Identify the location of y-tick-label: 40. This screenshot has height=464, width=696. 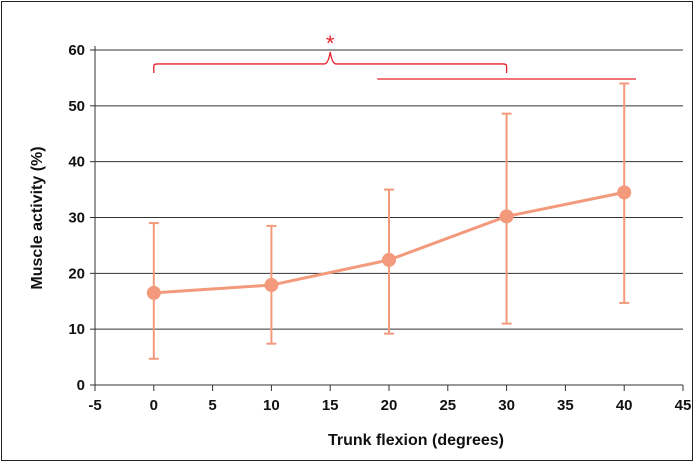
(76, 162).